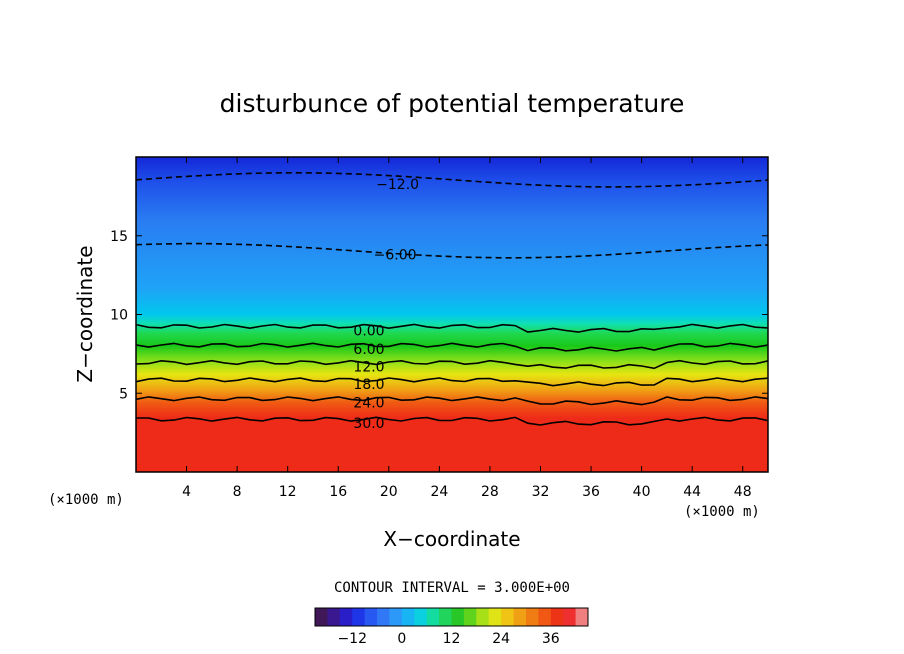 This screenshot has height=654, width=904. Describe the element at coordinates (501, 639) in the screenshot. I see `colorbar-tick-label: 24` at that location.